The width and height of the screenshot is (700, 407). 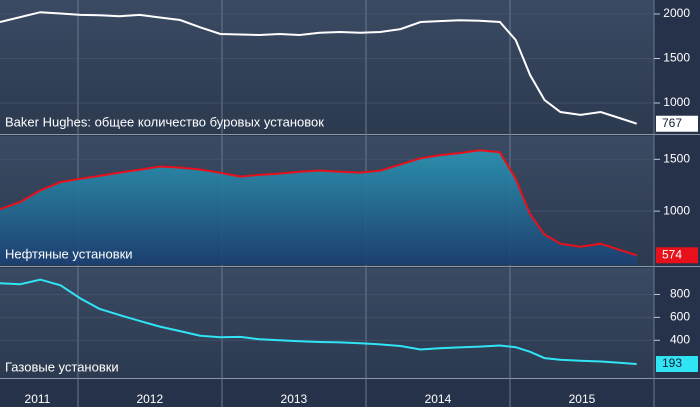 What do you see at coordinates (672, 363) in the screenshot?
I see `last-value-label: 193` at bounding box center [672, 363].